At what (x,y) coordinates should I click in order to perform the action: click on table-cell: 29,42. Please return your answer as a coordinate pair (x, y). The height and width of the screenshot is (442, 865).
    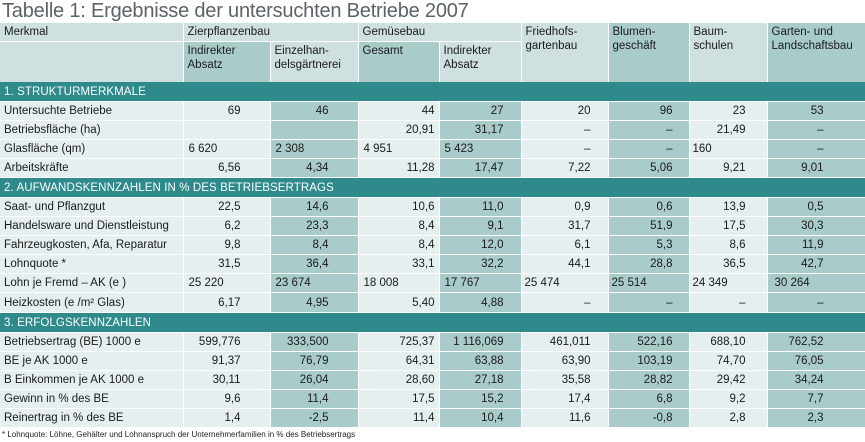
    Looking at the image, I should click on (728, 380).